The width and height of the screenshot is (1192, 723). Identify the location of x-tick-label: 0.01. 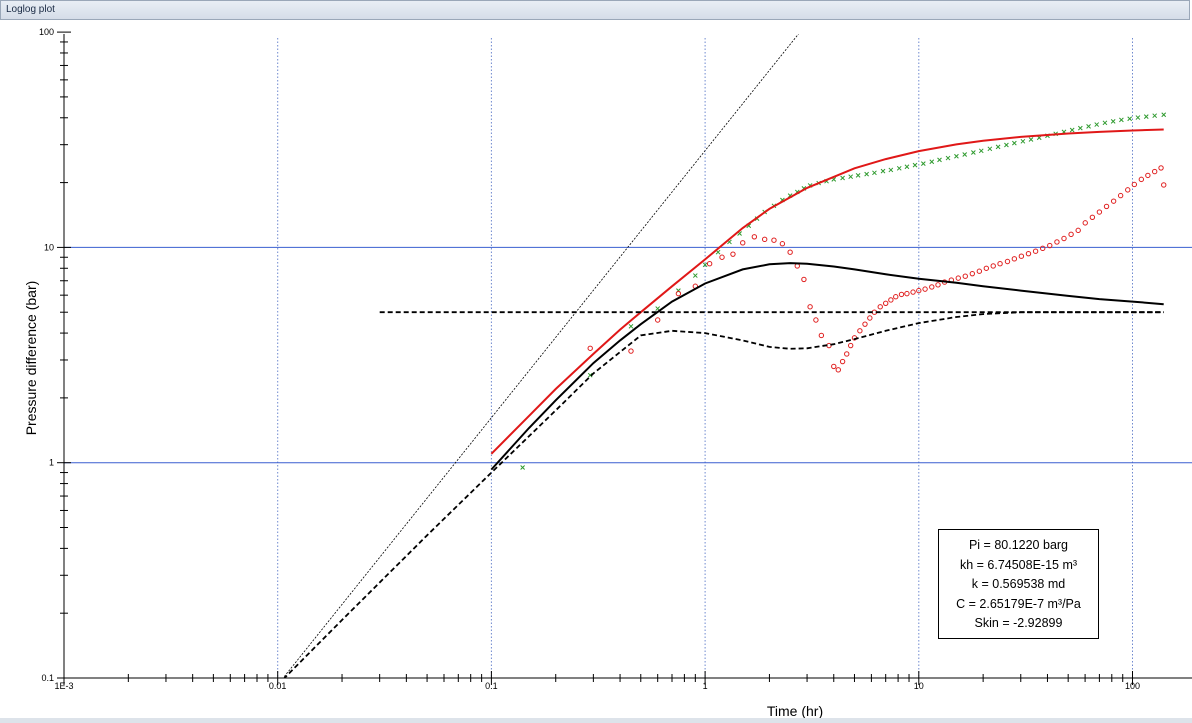
(278, 686).